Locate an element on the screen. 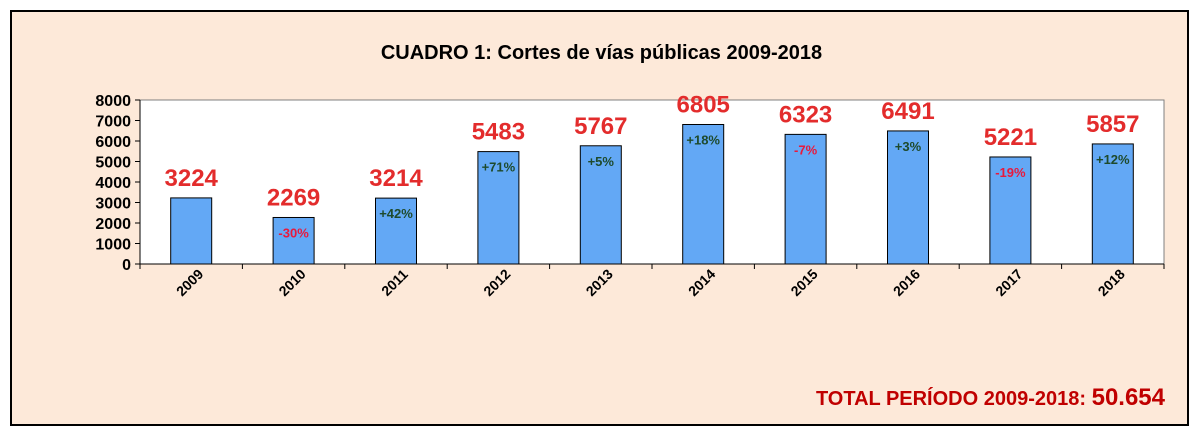 This screenshot has width=1200, height=438. bar-2017 is located at coordinates (1010, 210).